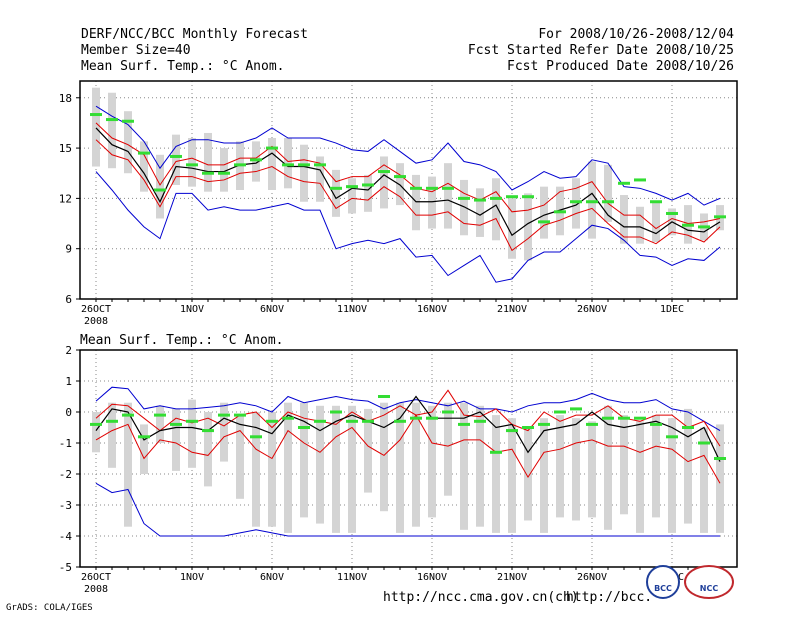  Describe the element at coordinates (636, 34) in the screenshot. I see `forecast-period: For 2008/10/26-2008/12/04` at that location.